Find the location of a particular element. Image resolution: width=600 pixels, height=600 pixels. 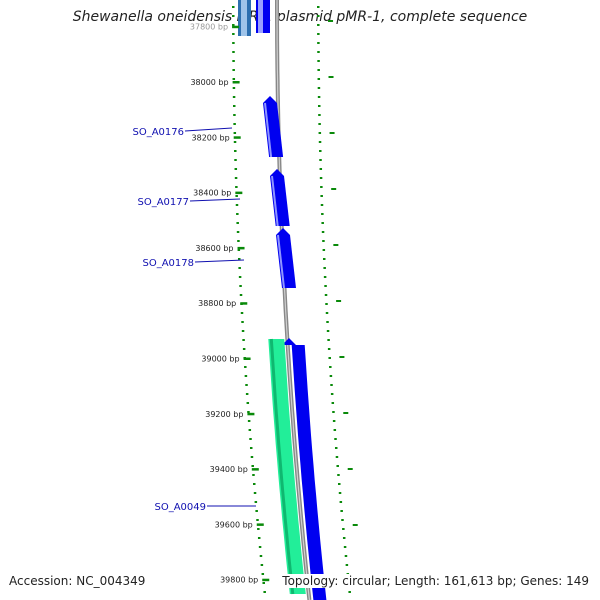

ruler-tick-label: 38200 bp is located at coordinates (211, 137).